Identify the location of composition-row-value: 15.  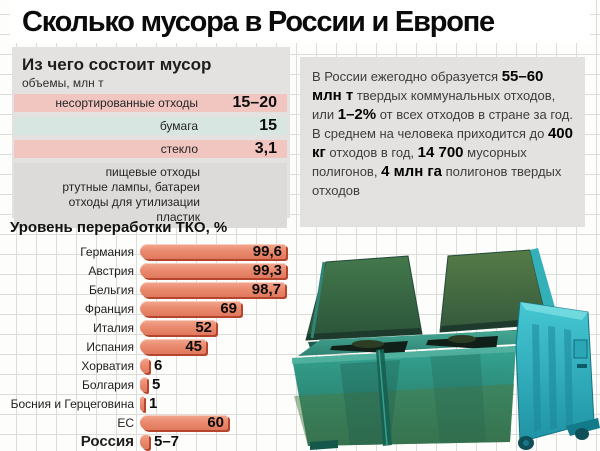
(268, 125).